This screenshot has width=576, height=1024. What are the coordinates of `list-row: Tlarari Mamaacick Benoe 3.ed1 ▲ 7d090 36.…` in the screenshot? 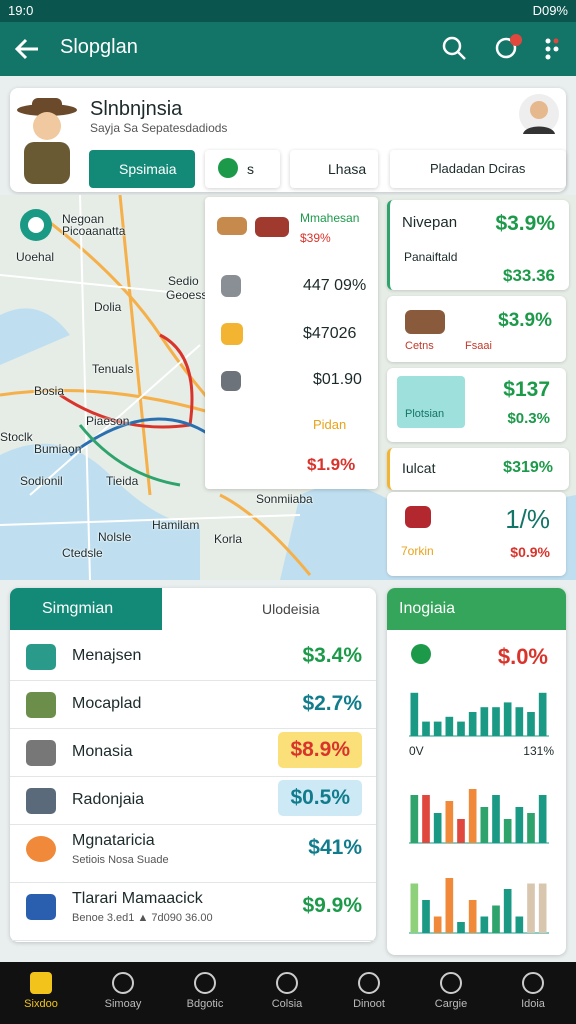 It's located at (193, 911).